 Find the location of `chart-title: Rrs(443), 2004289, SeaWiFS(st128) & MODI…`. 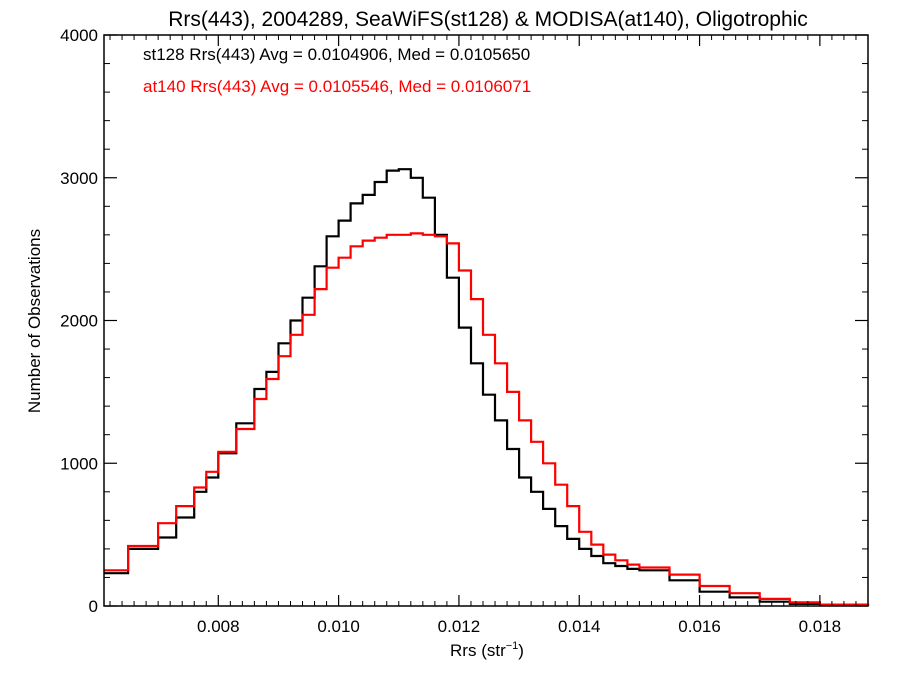

chart-title: Rrs(443), 2004289, SeaWiFS(st128) & MODI… is located at coordinates (488, 19).